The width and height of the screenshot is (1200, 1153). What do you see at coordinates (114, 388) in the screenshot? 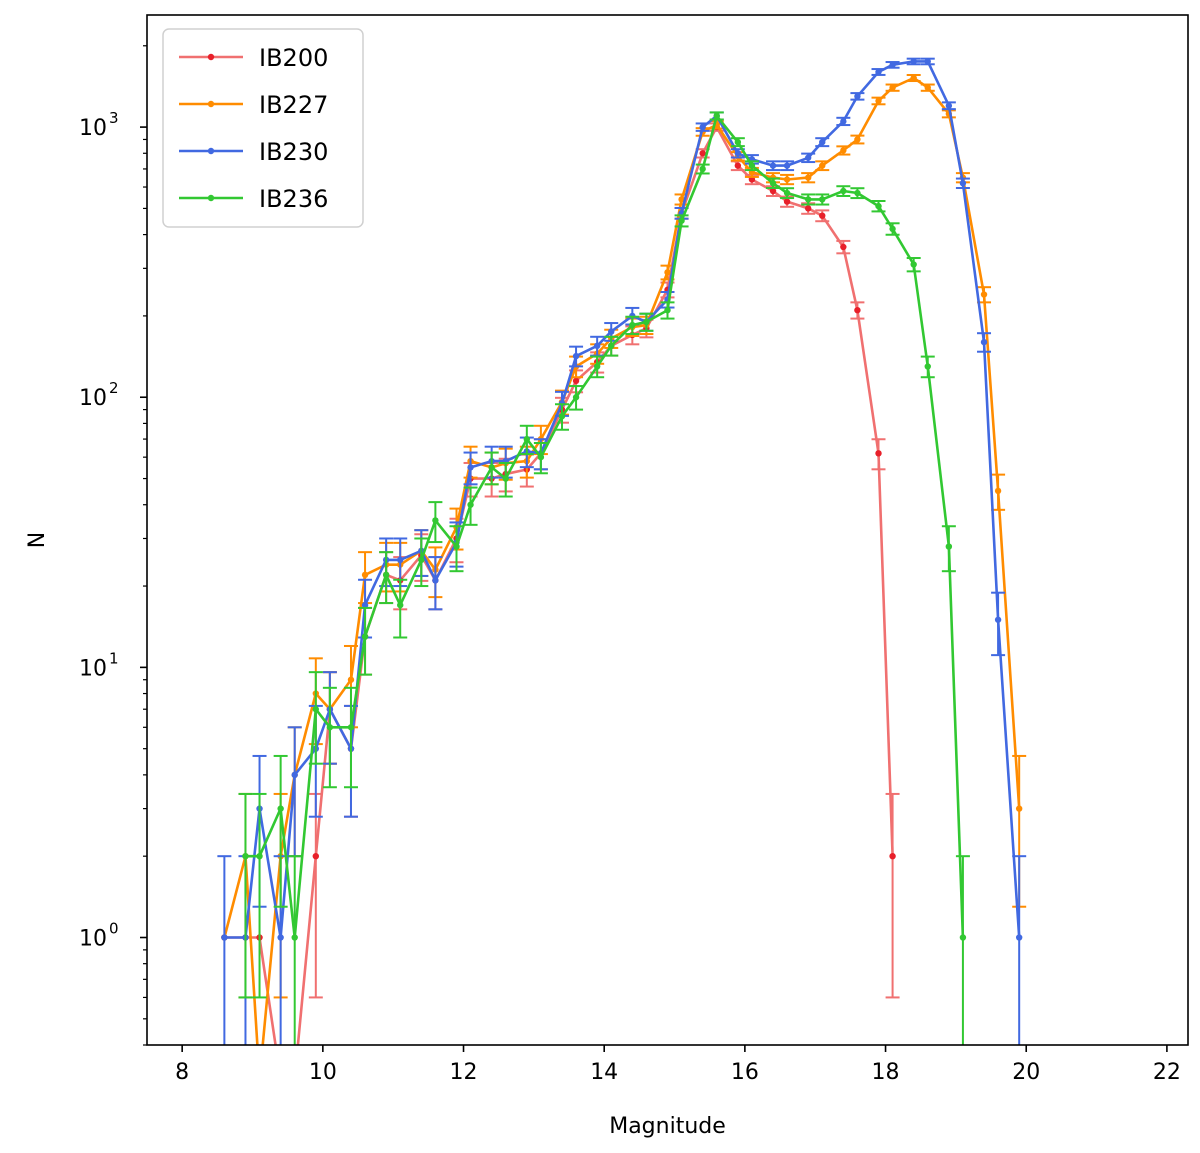
I see `y-tick-exponent: 2` at bounding box center [114, 388].